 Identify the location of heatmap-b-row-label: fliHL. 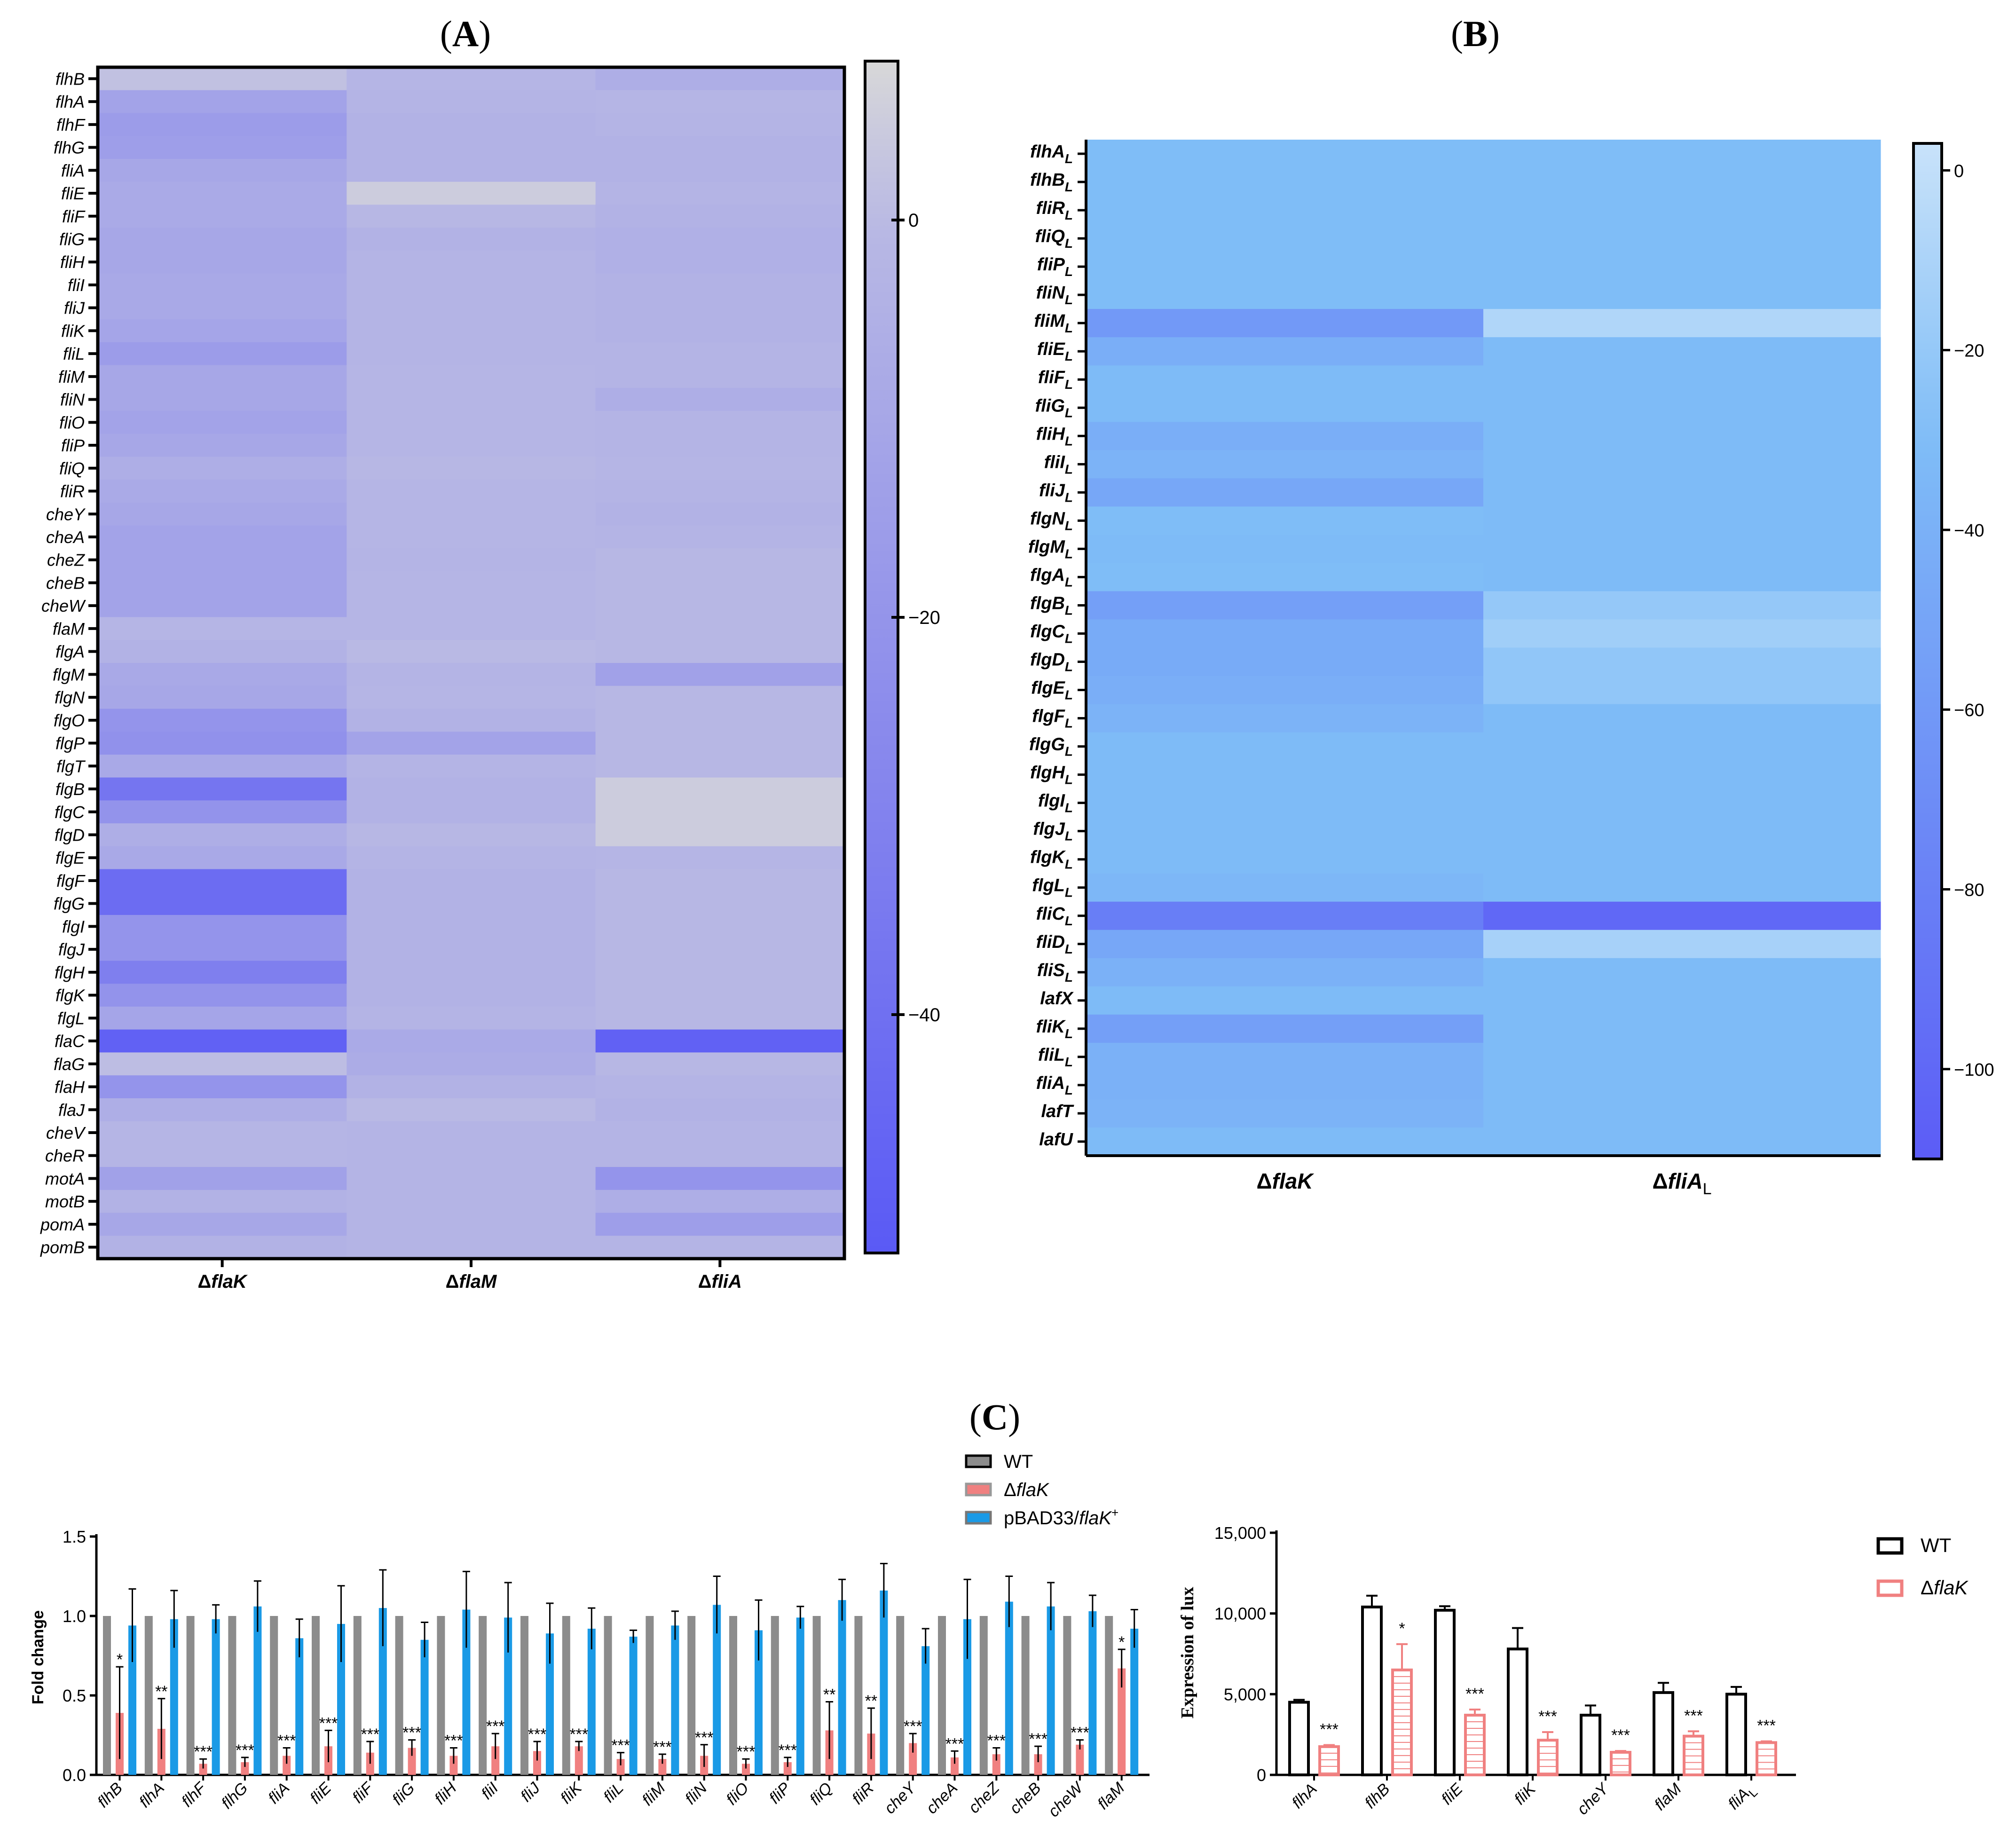
(1054, 436).